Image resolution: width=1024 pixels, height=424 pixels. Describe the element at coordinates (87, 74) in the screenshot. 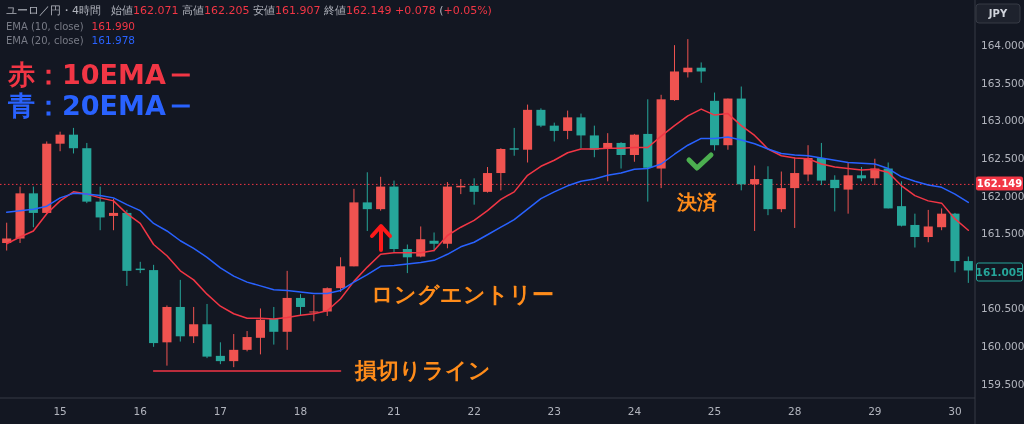

I see `legend: 赤：10EMA` at that location.